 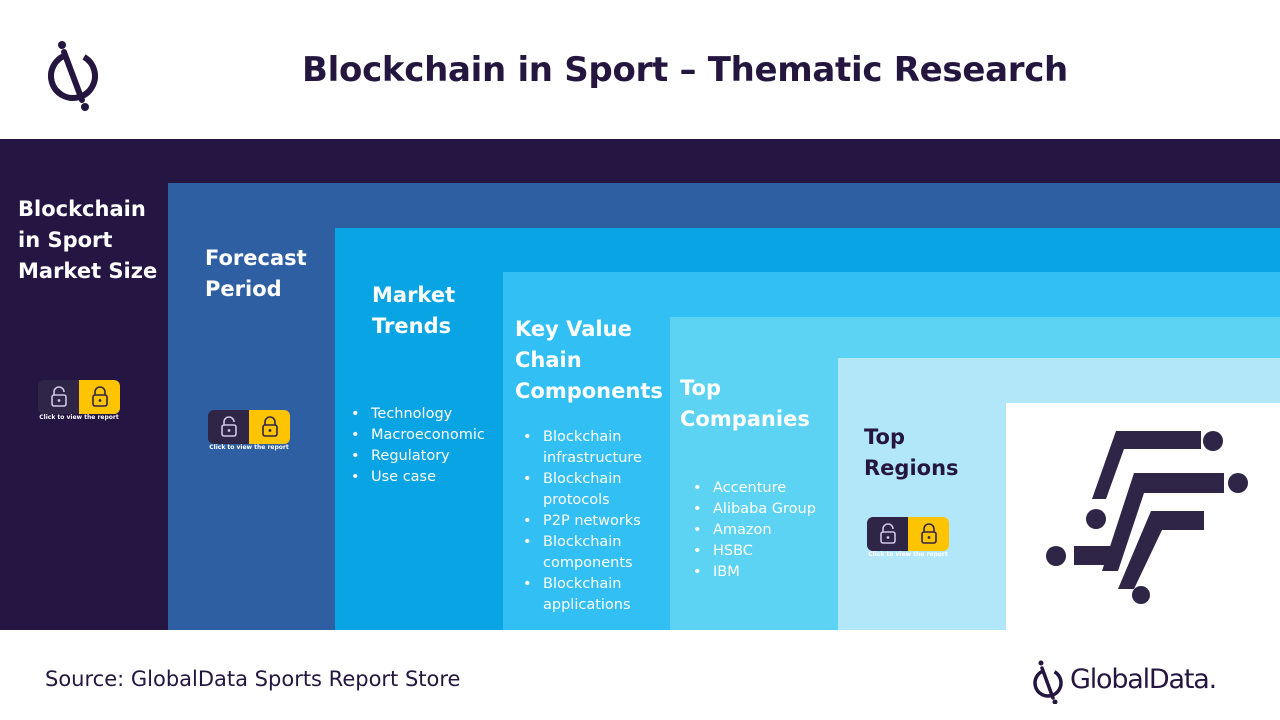 I want to click on heading-line: Market Size, so click(x=88, y=271).